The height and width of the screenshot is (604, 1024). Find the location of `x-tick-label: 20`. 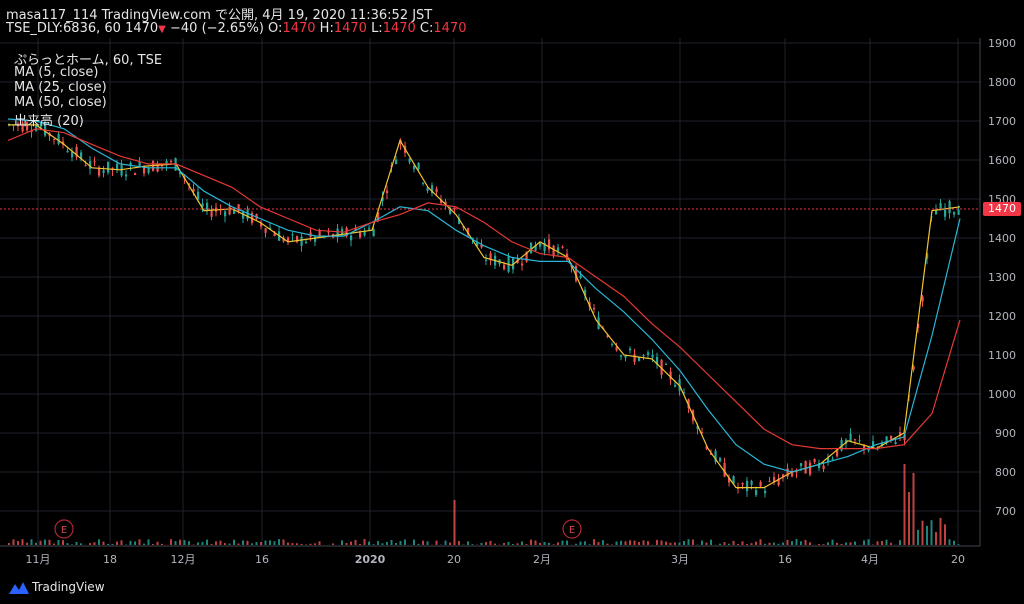

x-tick-label: 20 is located at coordinates (454, 559).